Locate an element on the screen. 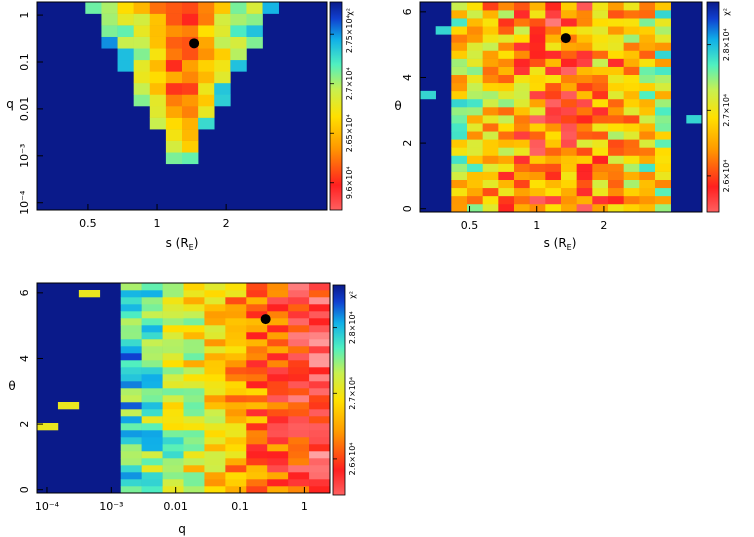 The image size is (754, 537). best-fit-marker is located at coordinates (565, 38).